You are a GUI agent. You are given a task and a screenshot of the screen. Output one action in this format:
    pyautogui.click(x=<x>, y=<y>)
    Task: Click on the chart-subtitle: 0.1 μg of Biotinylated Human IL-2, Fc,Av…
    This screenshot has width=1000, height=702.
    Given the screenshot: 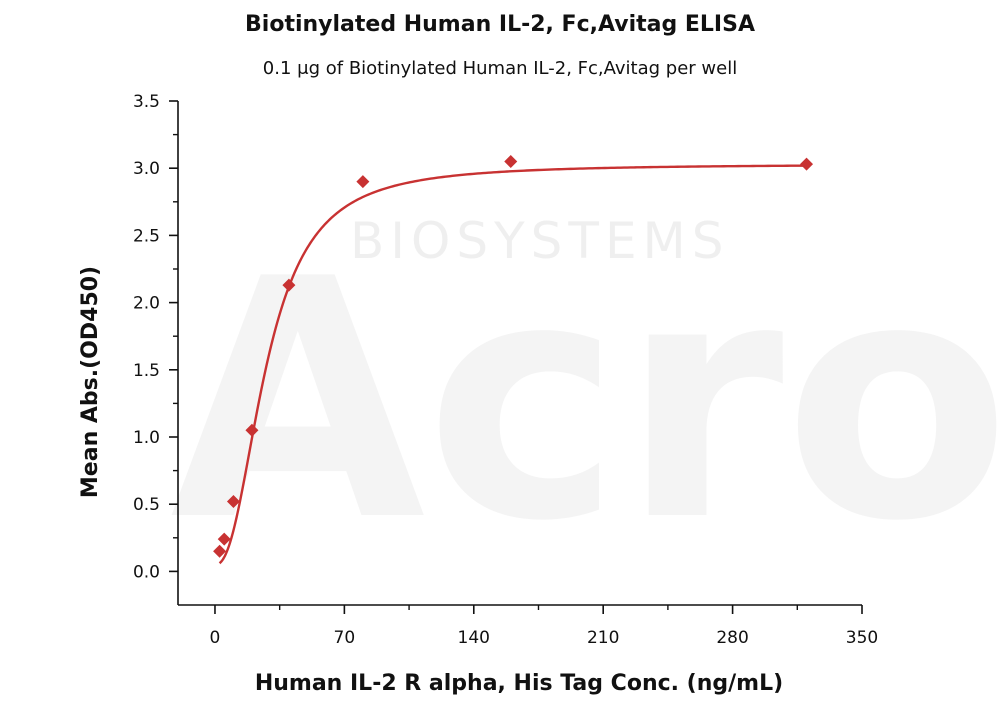 What is the action you would take?
    pyautogui.click(x=500, y=68)
    